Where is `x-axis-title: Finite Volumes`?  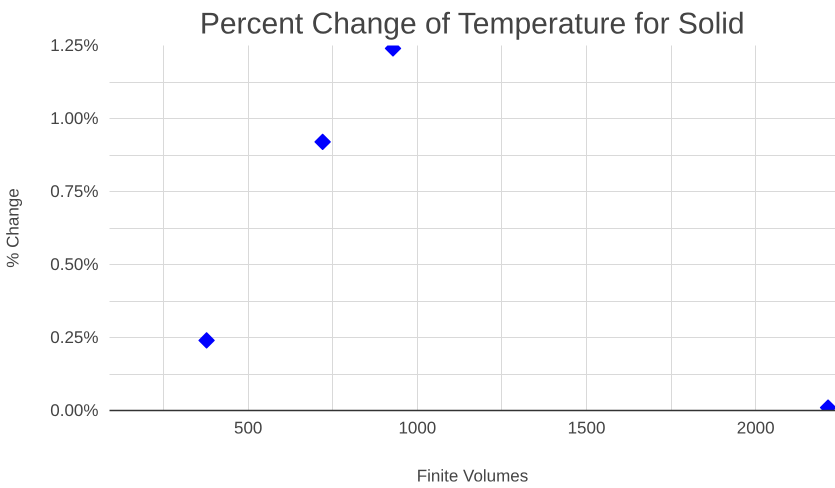
x-axis-title: Finite Volumes is located at coordinates (472, 476).